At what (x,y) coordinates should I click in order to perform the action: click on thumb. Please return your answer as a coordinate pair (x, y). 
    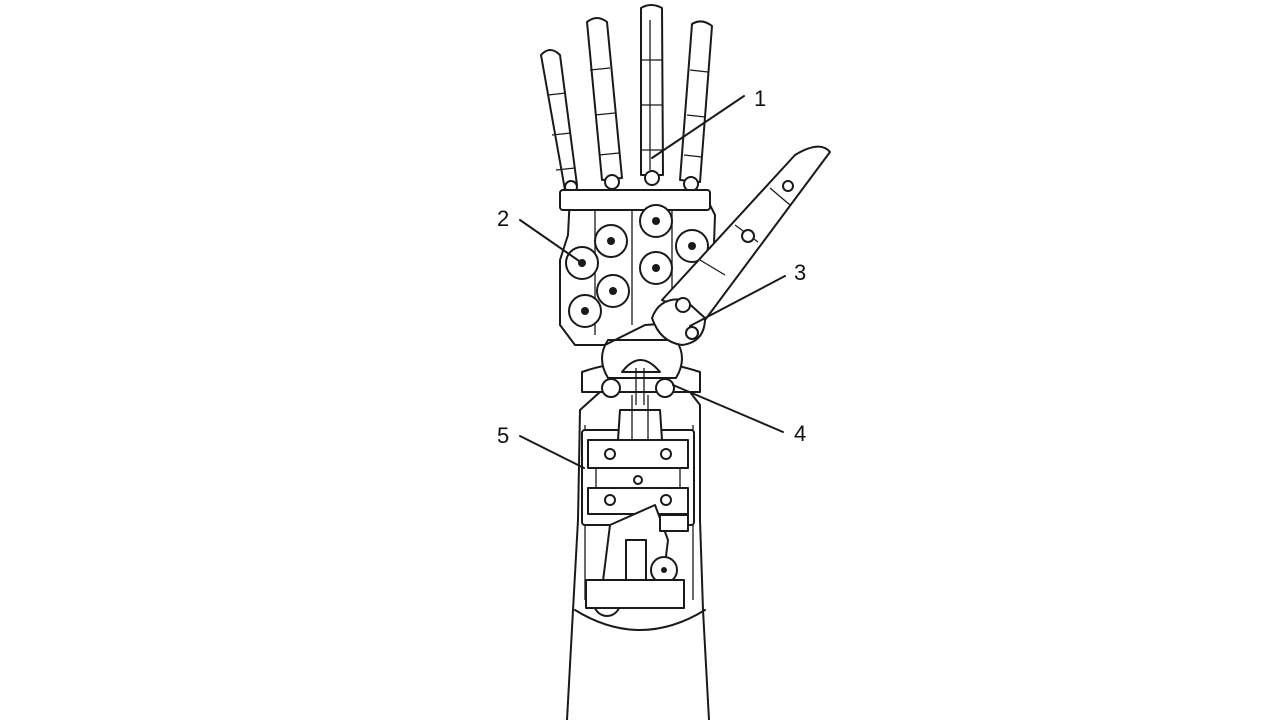
    Looking at the image, I should click on (741, 245).